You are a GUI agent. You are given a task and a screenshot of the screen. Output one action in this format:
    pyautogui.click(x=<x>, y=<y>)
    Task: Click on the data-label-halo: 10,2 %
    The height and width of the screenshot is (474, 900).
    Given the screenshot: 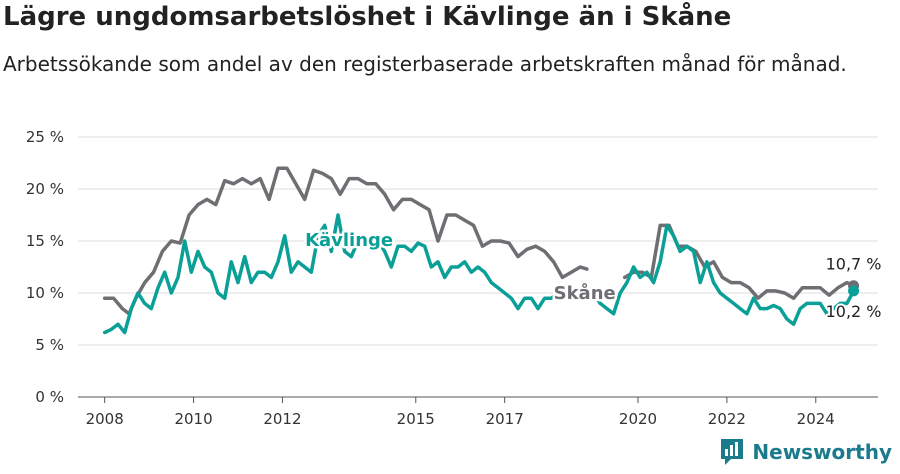 What is the action you would take?
    pyautogui.click(x=854, y=311)
    